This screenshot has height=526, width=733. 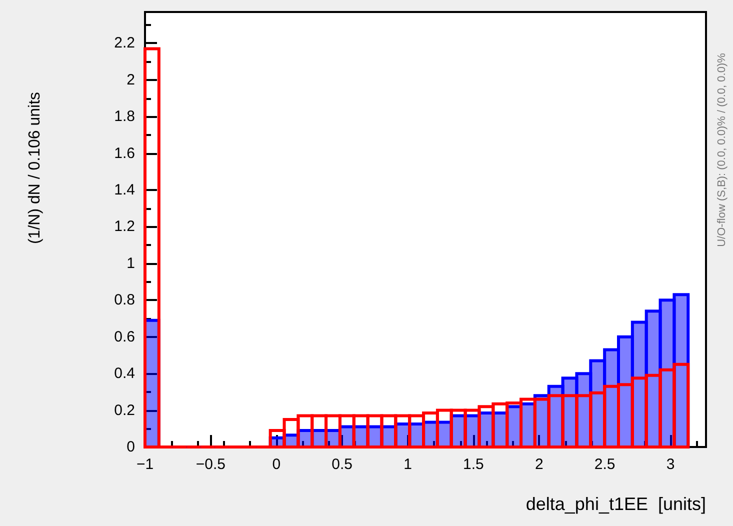 I want to click on y-tick-label: 0.8, so click(x=124, y=300).